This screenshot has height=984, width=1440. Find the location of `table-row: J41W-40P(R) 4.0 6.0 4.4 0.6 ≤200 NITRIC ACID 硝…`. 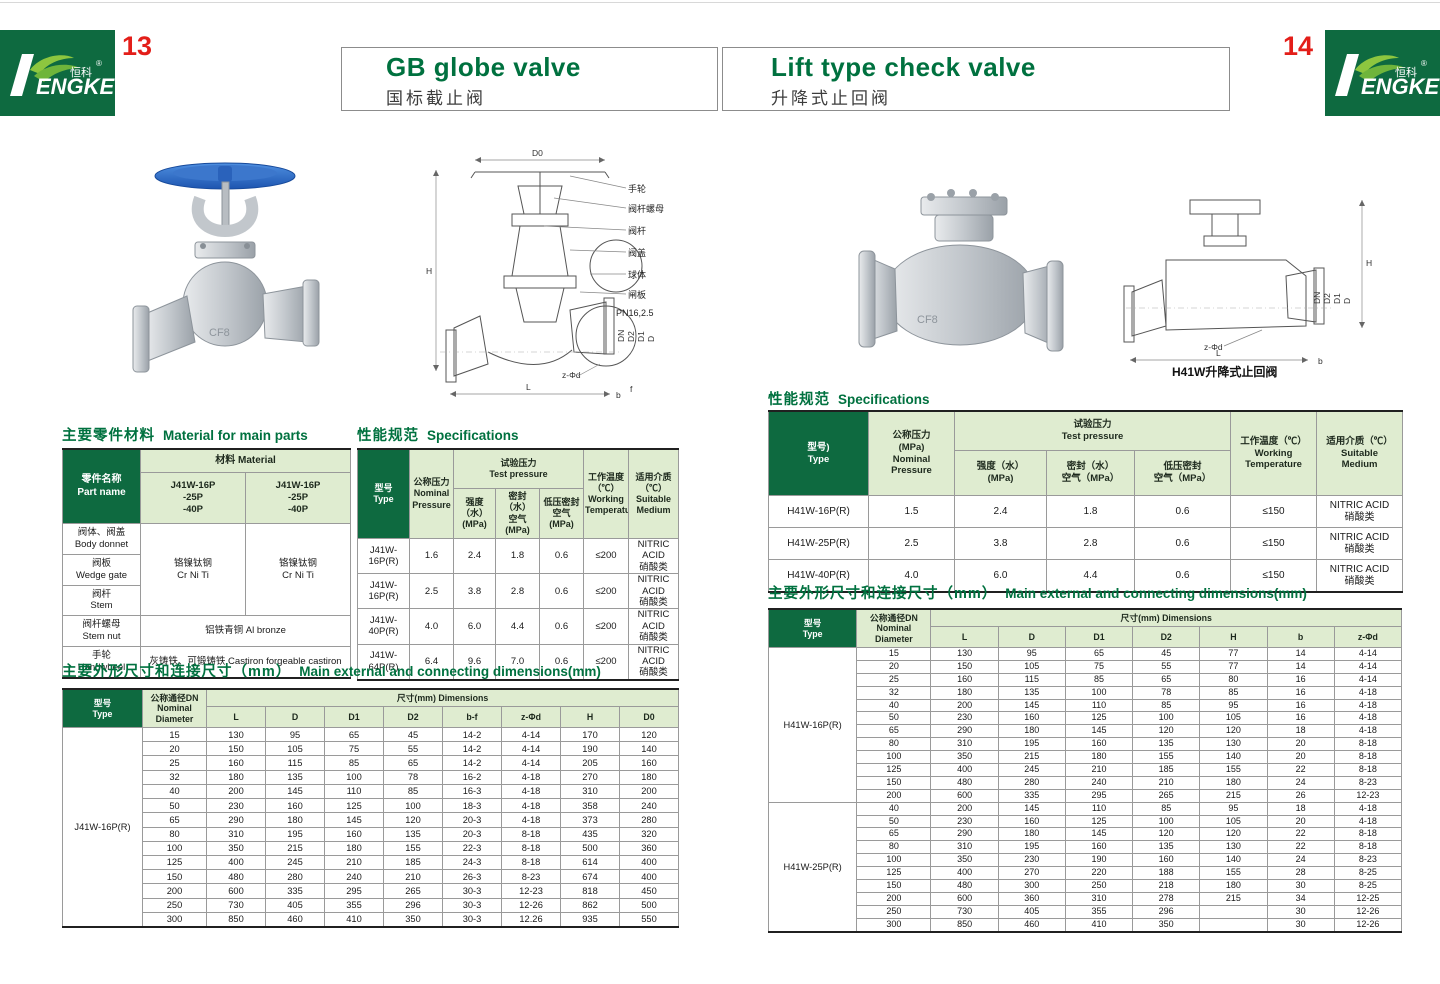

table-row: J41W-40P(R) 4.0 6.0 4.4 0.6 ≤200 NITRIC ACID 硝… is located at coordinates (518, 626).